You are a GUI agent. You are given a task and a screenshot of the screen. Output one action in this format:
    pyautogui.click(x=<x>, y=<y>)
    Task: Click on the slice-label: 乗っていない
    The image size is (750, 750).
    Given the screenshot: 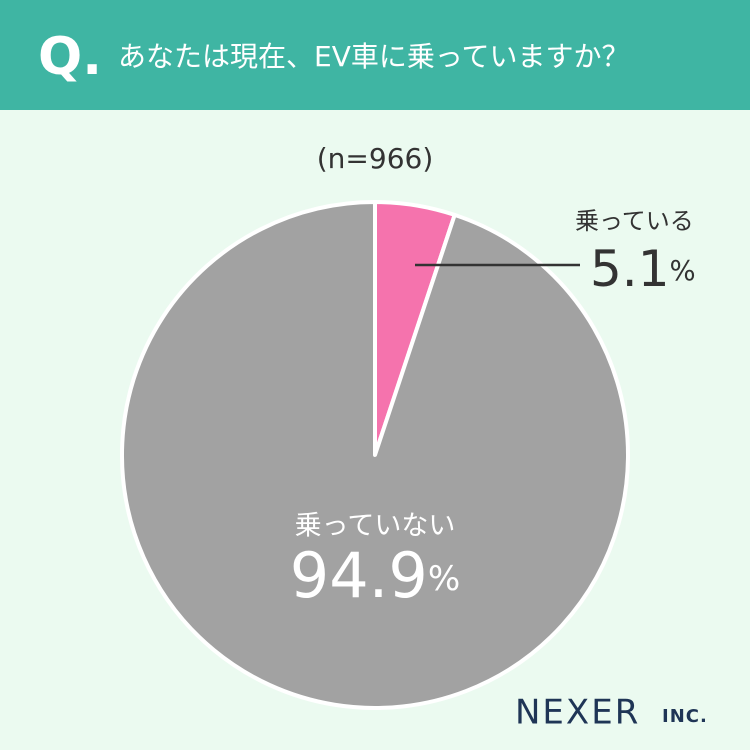 What is the action you would take?
    pyautogui.click(x=375, y=526)
    